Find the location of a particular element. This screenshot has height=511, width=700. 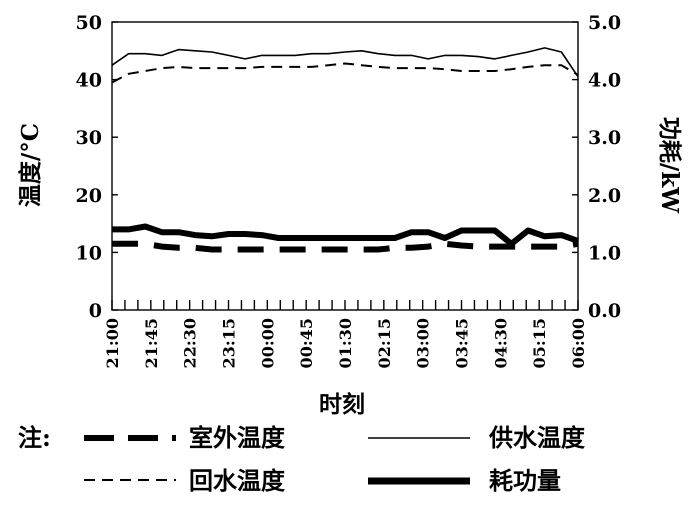

x-tick-label: 03:00 is located at coordinates (423, 343).